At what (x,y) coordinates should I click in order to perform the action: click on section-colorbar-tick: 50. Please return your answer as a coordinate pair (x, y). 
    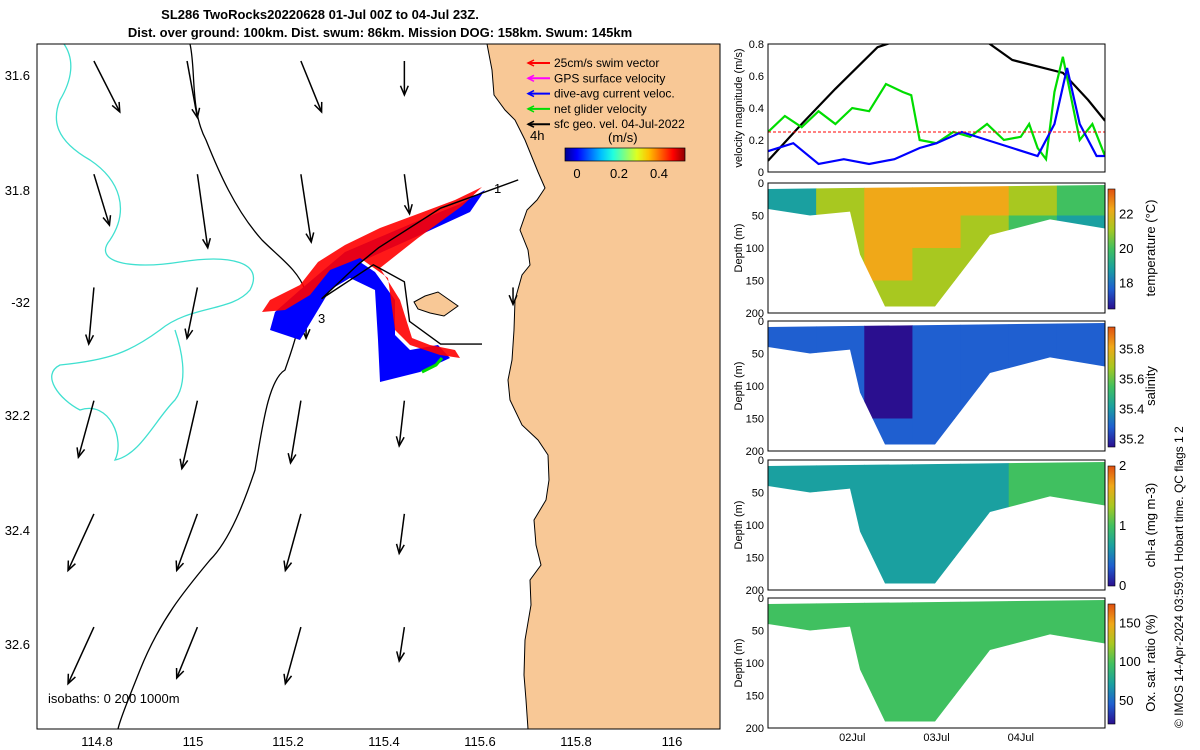
    Looking at the image, I should click on (1126, 700).